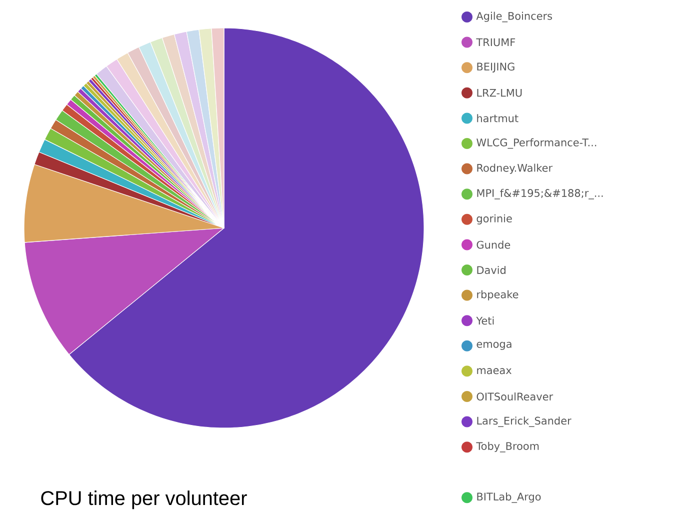 This screenshot has height=516, width=677. What do you see at coordinates (144, 500) in the screenshot?
I see `text: CPU time per volunteer` at bounding box center [144, 500].